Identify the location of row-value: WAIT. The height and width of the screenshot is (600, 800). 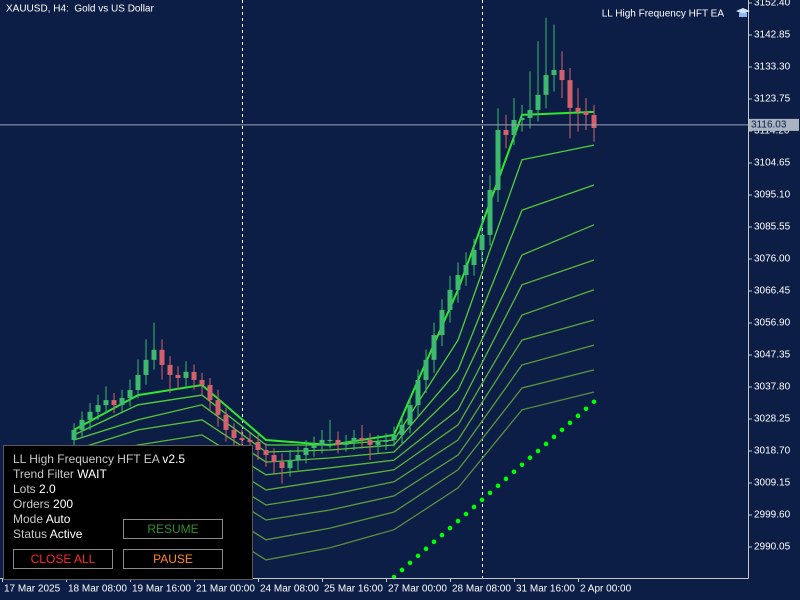
(92, 474).